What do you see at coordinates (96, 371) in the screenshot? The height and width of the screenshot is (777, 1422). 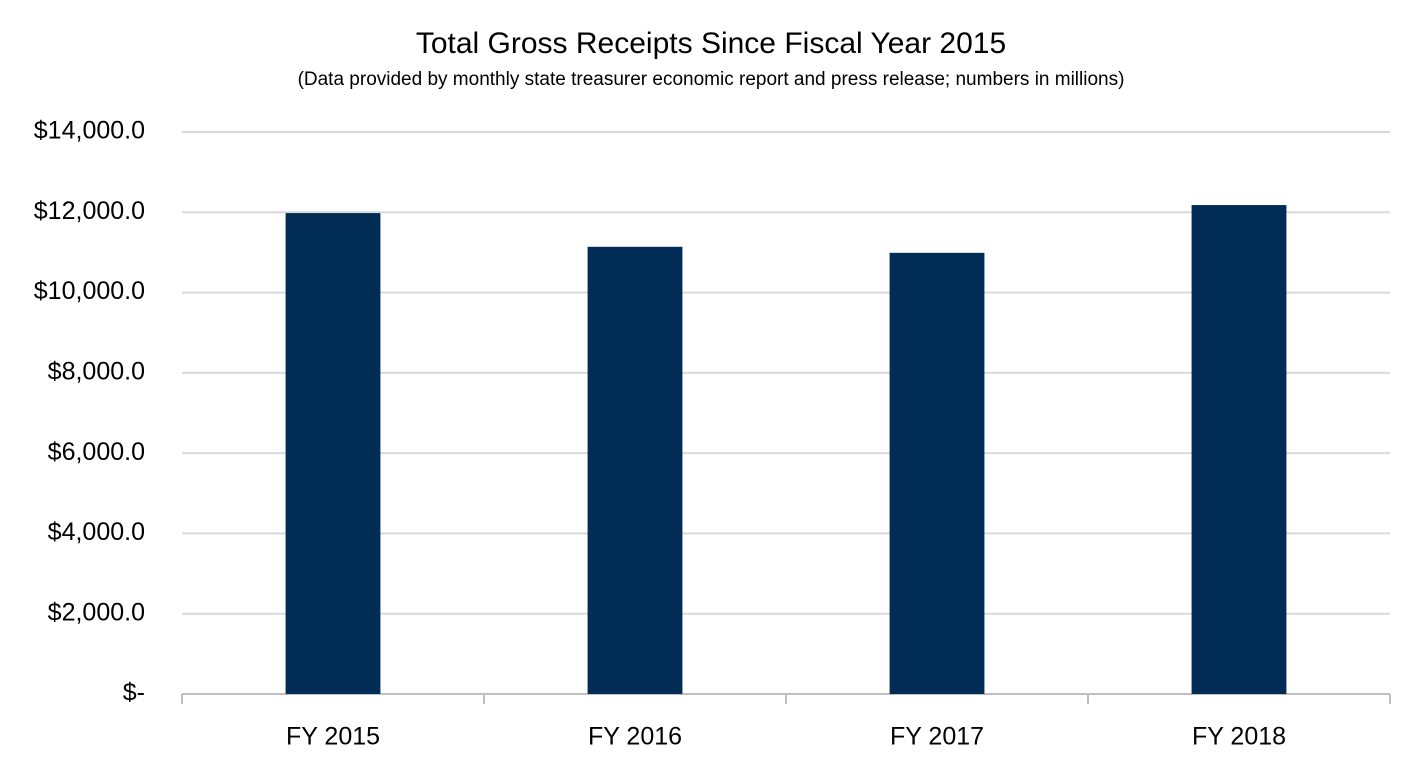 I see `y-tick-label: $8,000.0` at bounding box center [96, 371].